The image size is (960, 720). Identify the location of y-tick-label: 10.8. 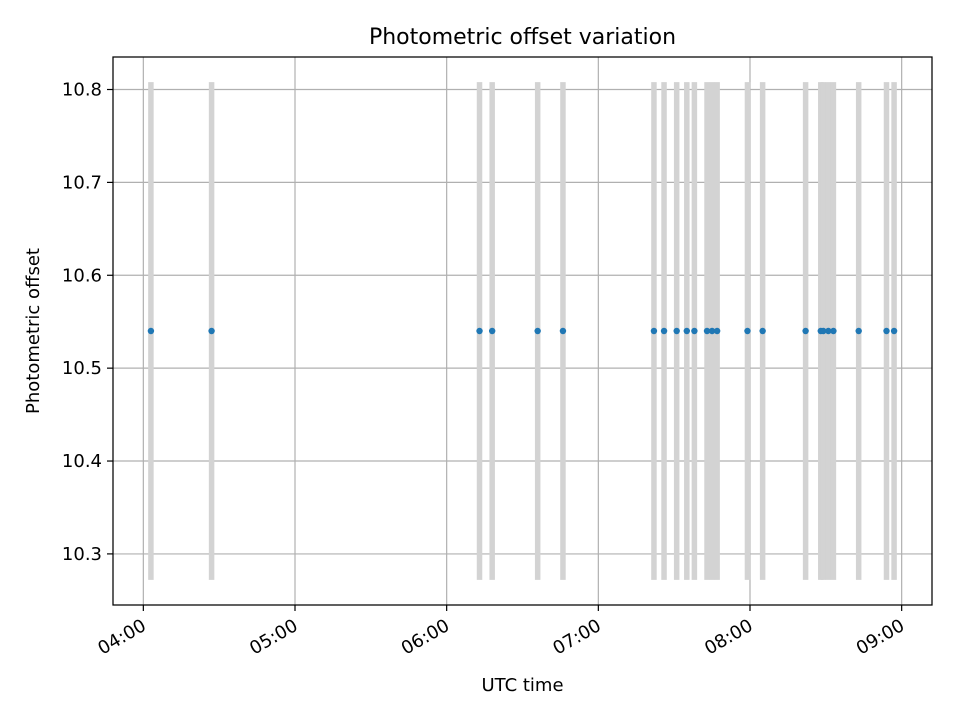
(82, 90).